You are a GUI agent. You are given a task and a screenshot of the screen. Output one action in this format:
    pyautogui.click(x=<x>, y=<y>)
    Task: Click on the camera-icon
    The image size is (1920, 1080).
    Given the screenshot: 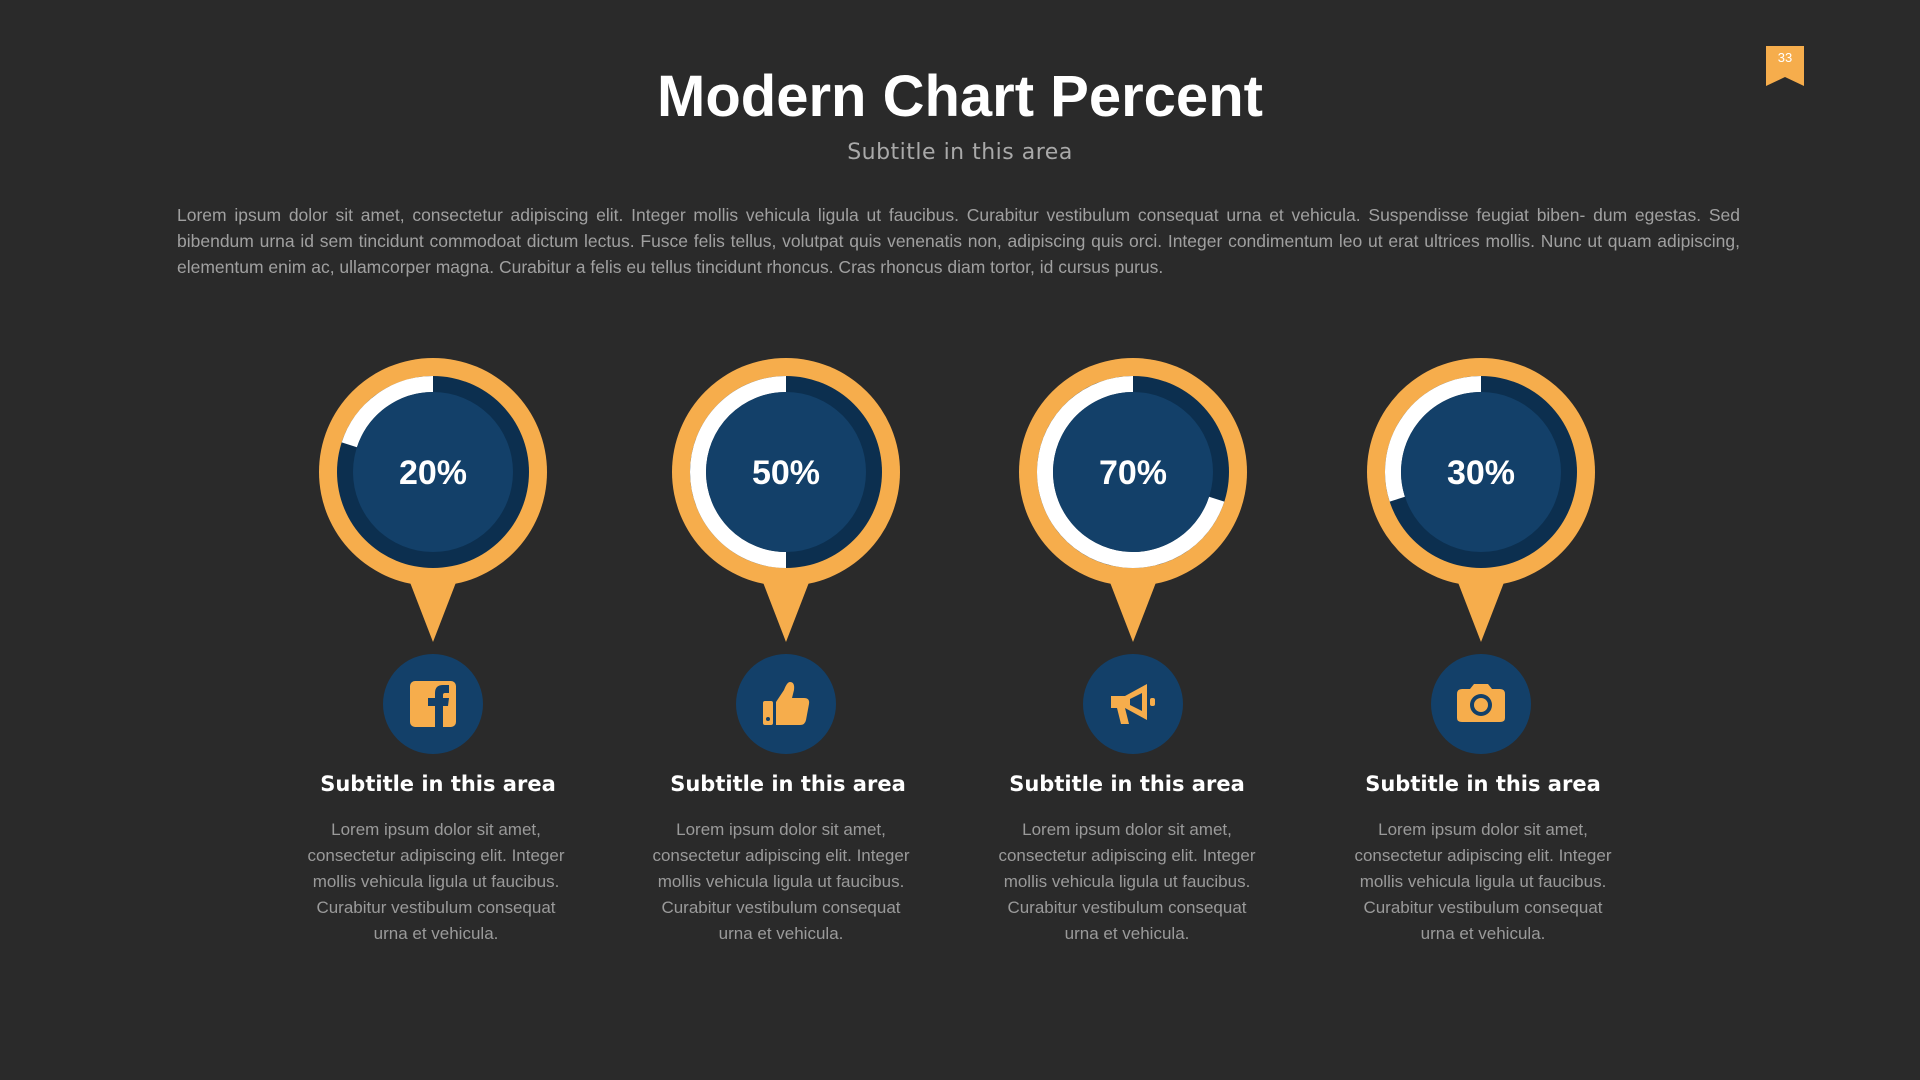 What is the action you would take?
    pyautogui.click(x=1481, y=703)
    